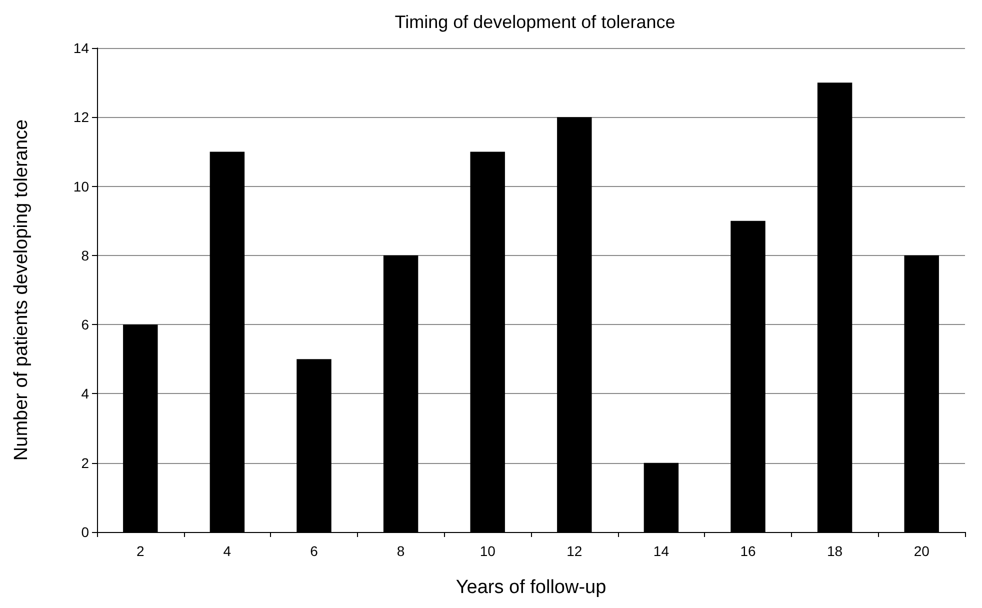 The image size is (982, 608). I want to click on y-tick-label: 2, so click(85, 462).